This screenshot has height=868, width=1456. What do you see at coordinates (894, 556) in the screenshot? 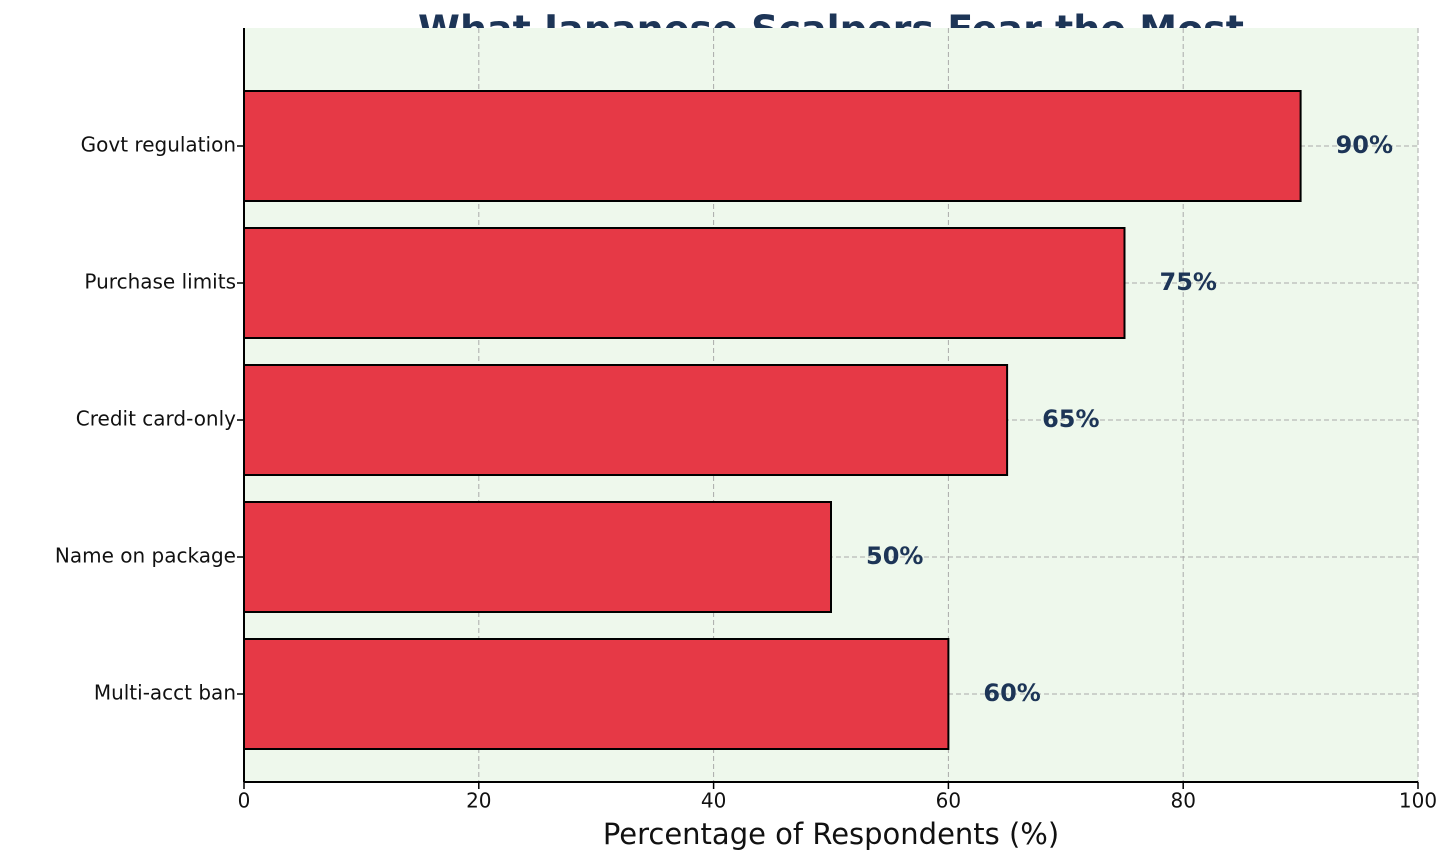
I see `value-label: 50%` at bounding box center [894, 556].